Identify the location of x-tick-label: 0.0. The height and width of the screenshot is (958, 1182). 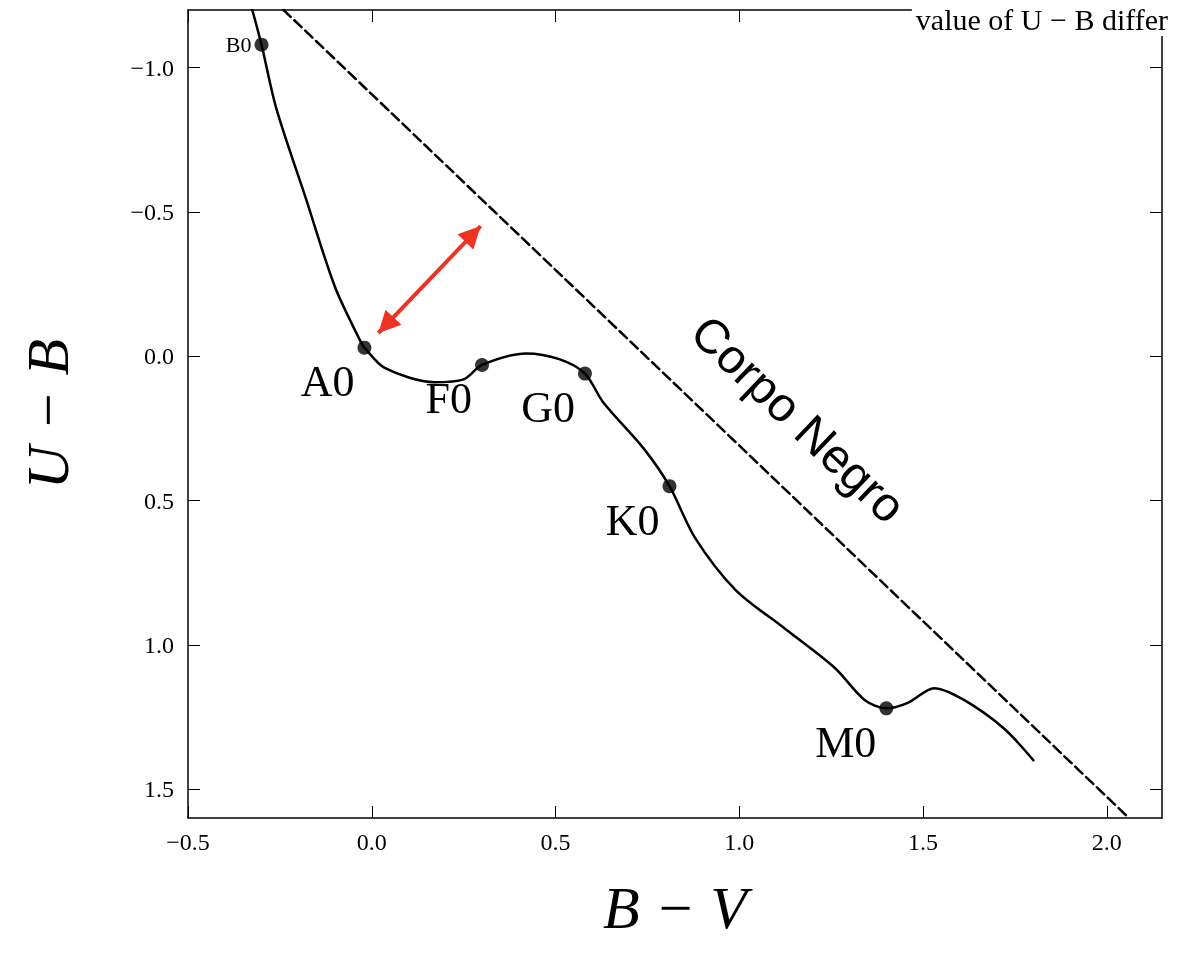
(371, 842).